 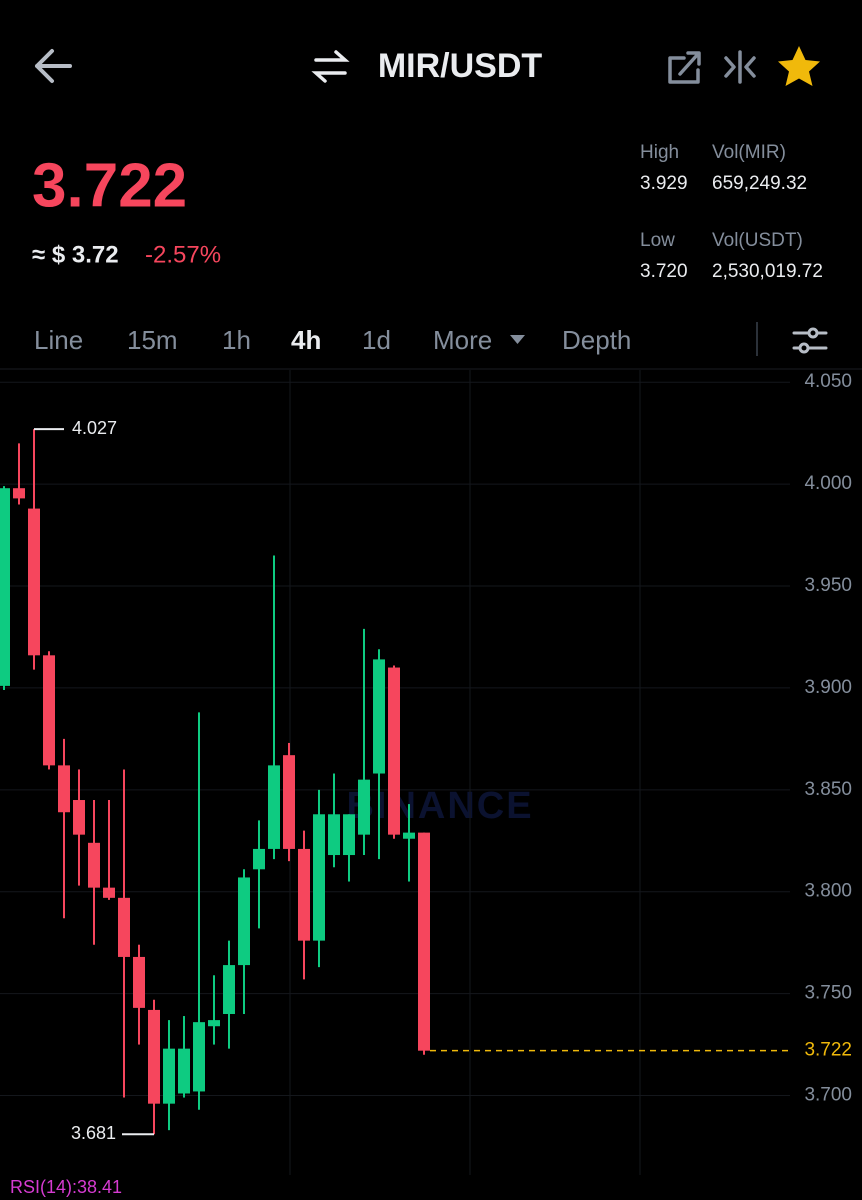 I want to click on back-button, so click(x=53, y=66).